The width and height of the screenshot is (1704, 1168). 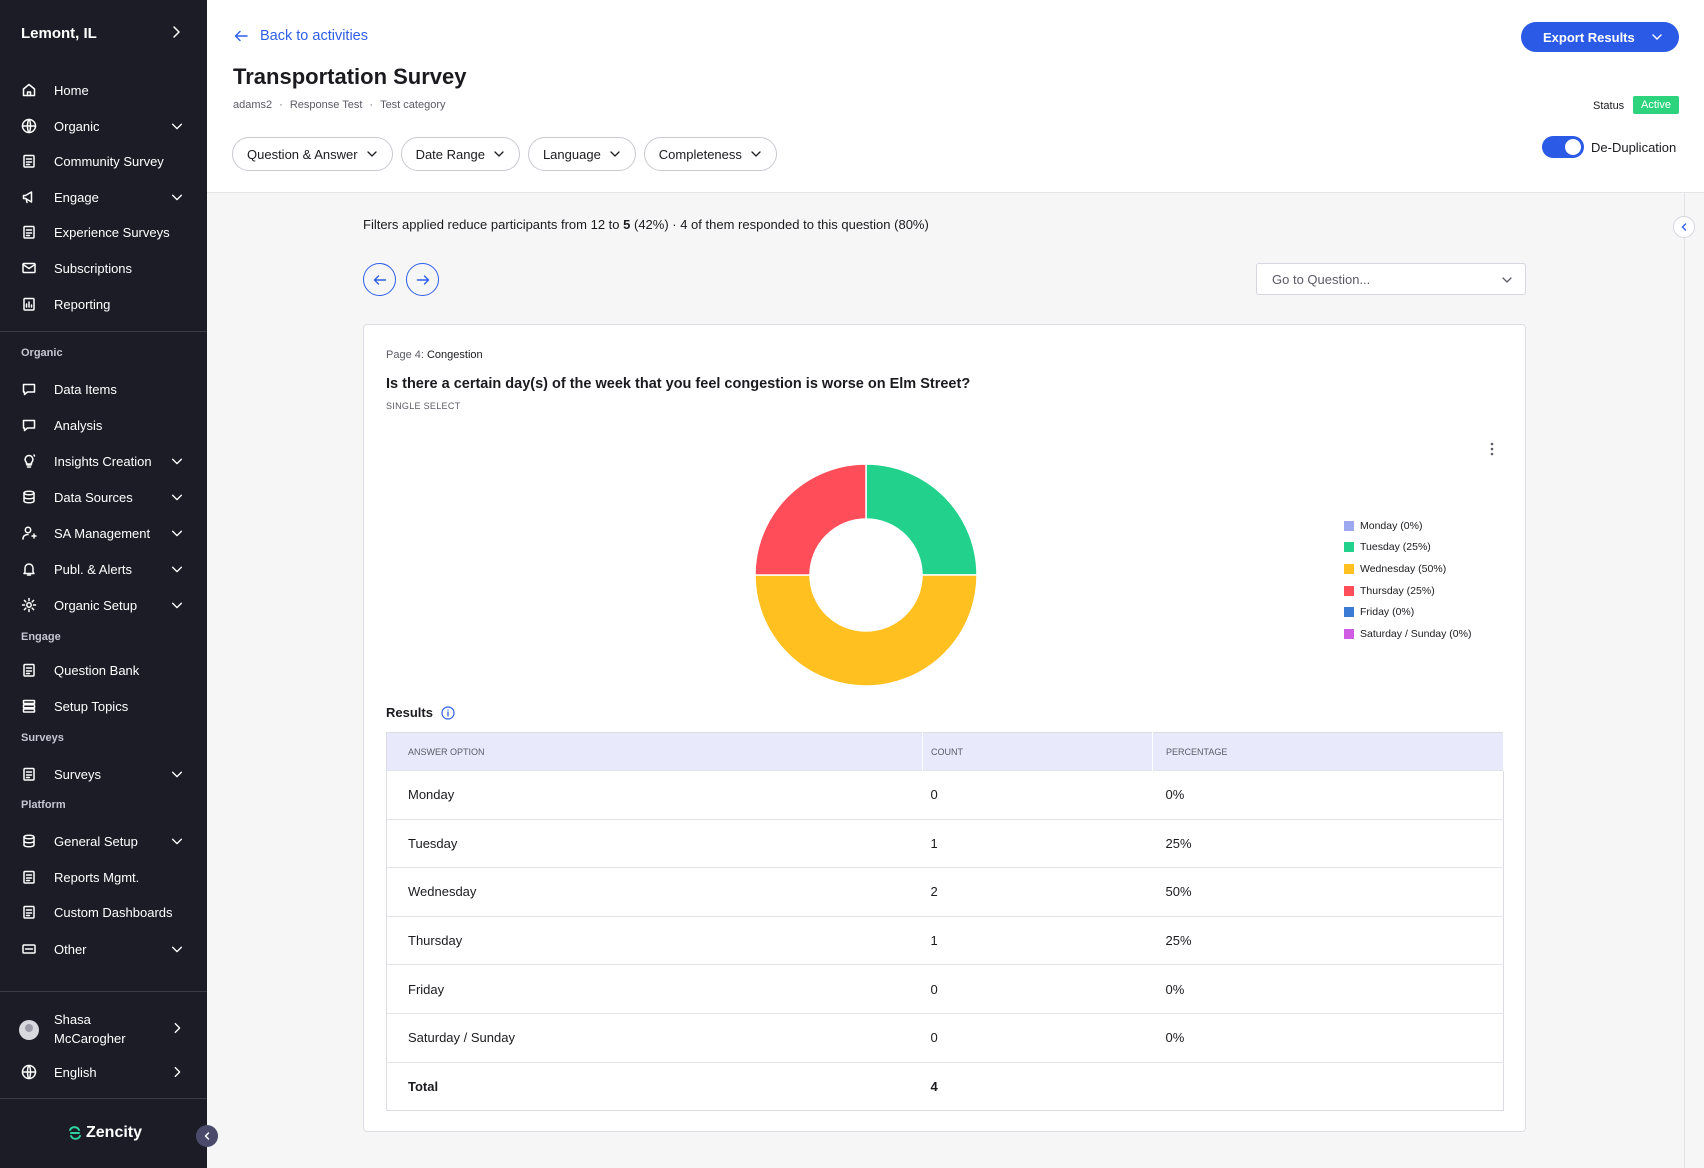 What do you see at coordinates (654, 795) in the screenshot?
I see `answer-option-cell: Monday` at bounding box center [654, 795].